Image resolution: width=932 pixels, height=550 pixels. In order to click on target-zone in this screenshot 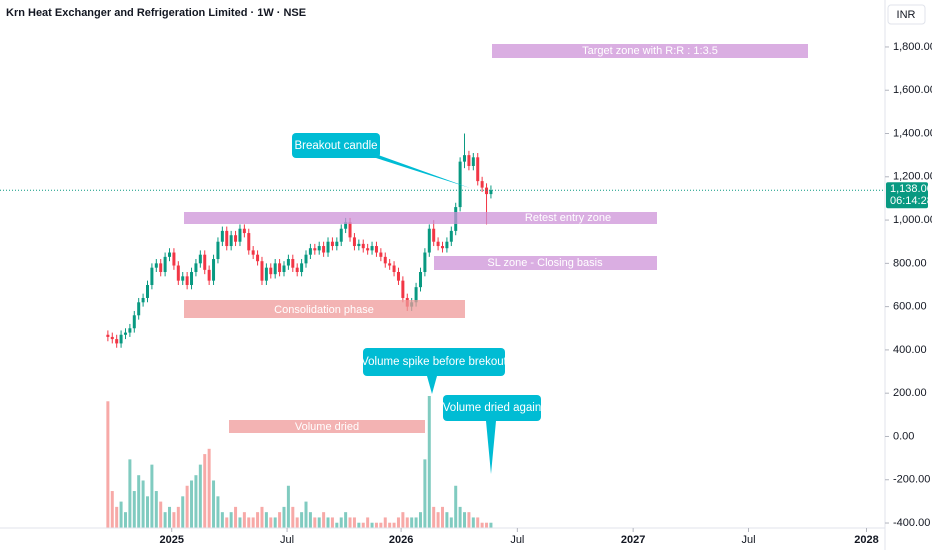, I will do `click(650, 51)`.